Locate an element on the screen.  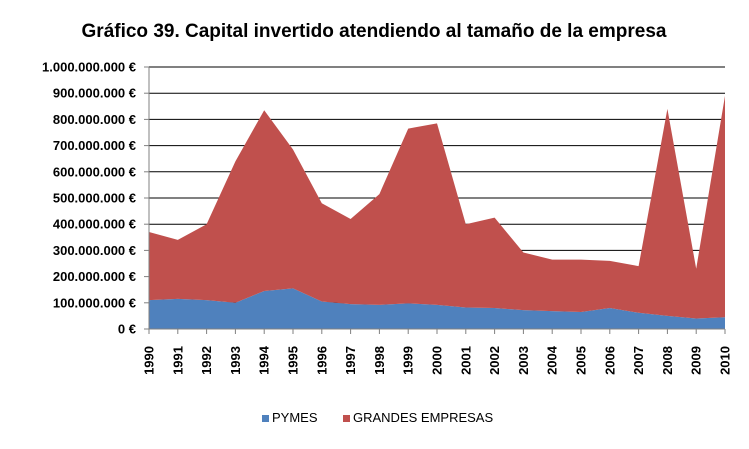
x-tick-label: 2007 is located at coordinates (638, 360).